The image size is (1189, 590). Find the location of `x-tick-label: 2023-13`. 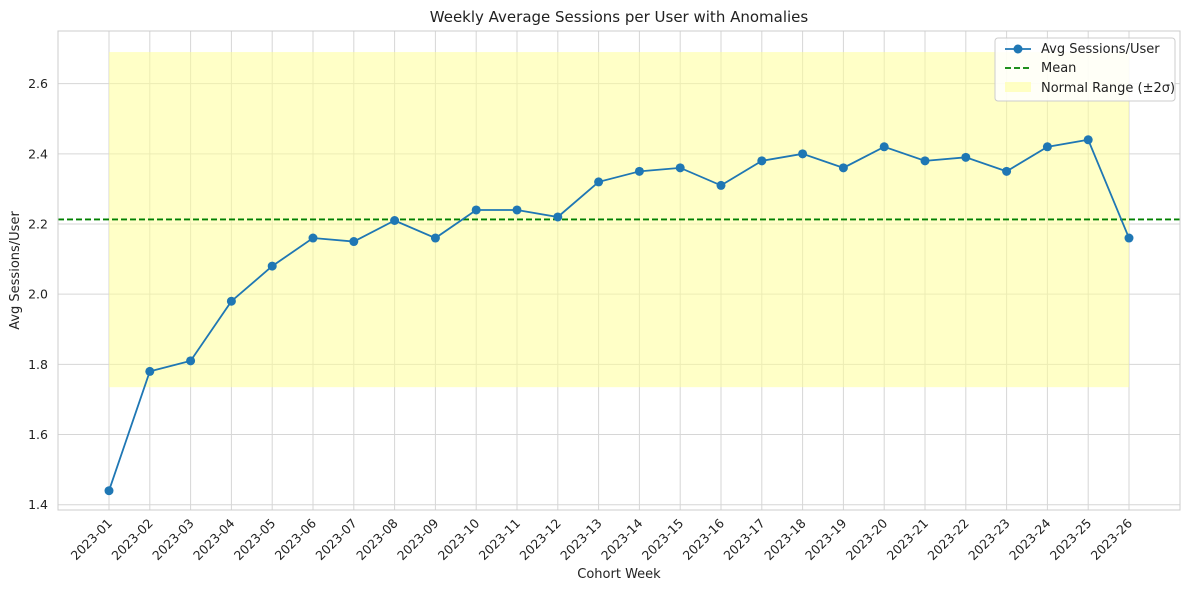

x-tick-label: 2023-13 is located at coordinates (581, 540).